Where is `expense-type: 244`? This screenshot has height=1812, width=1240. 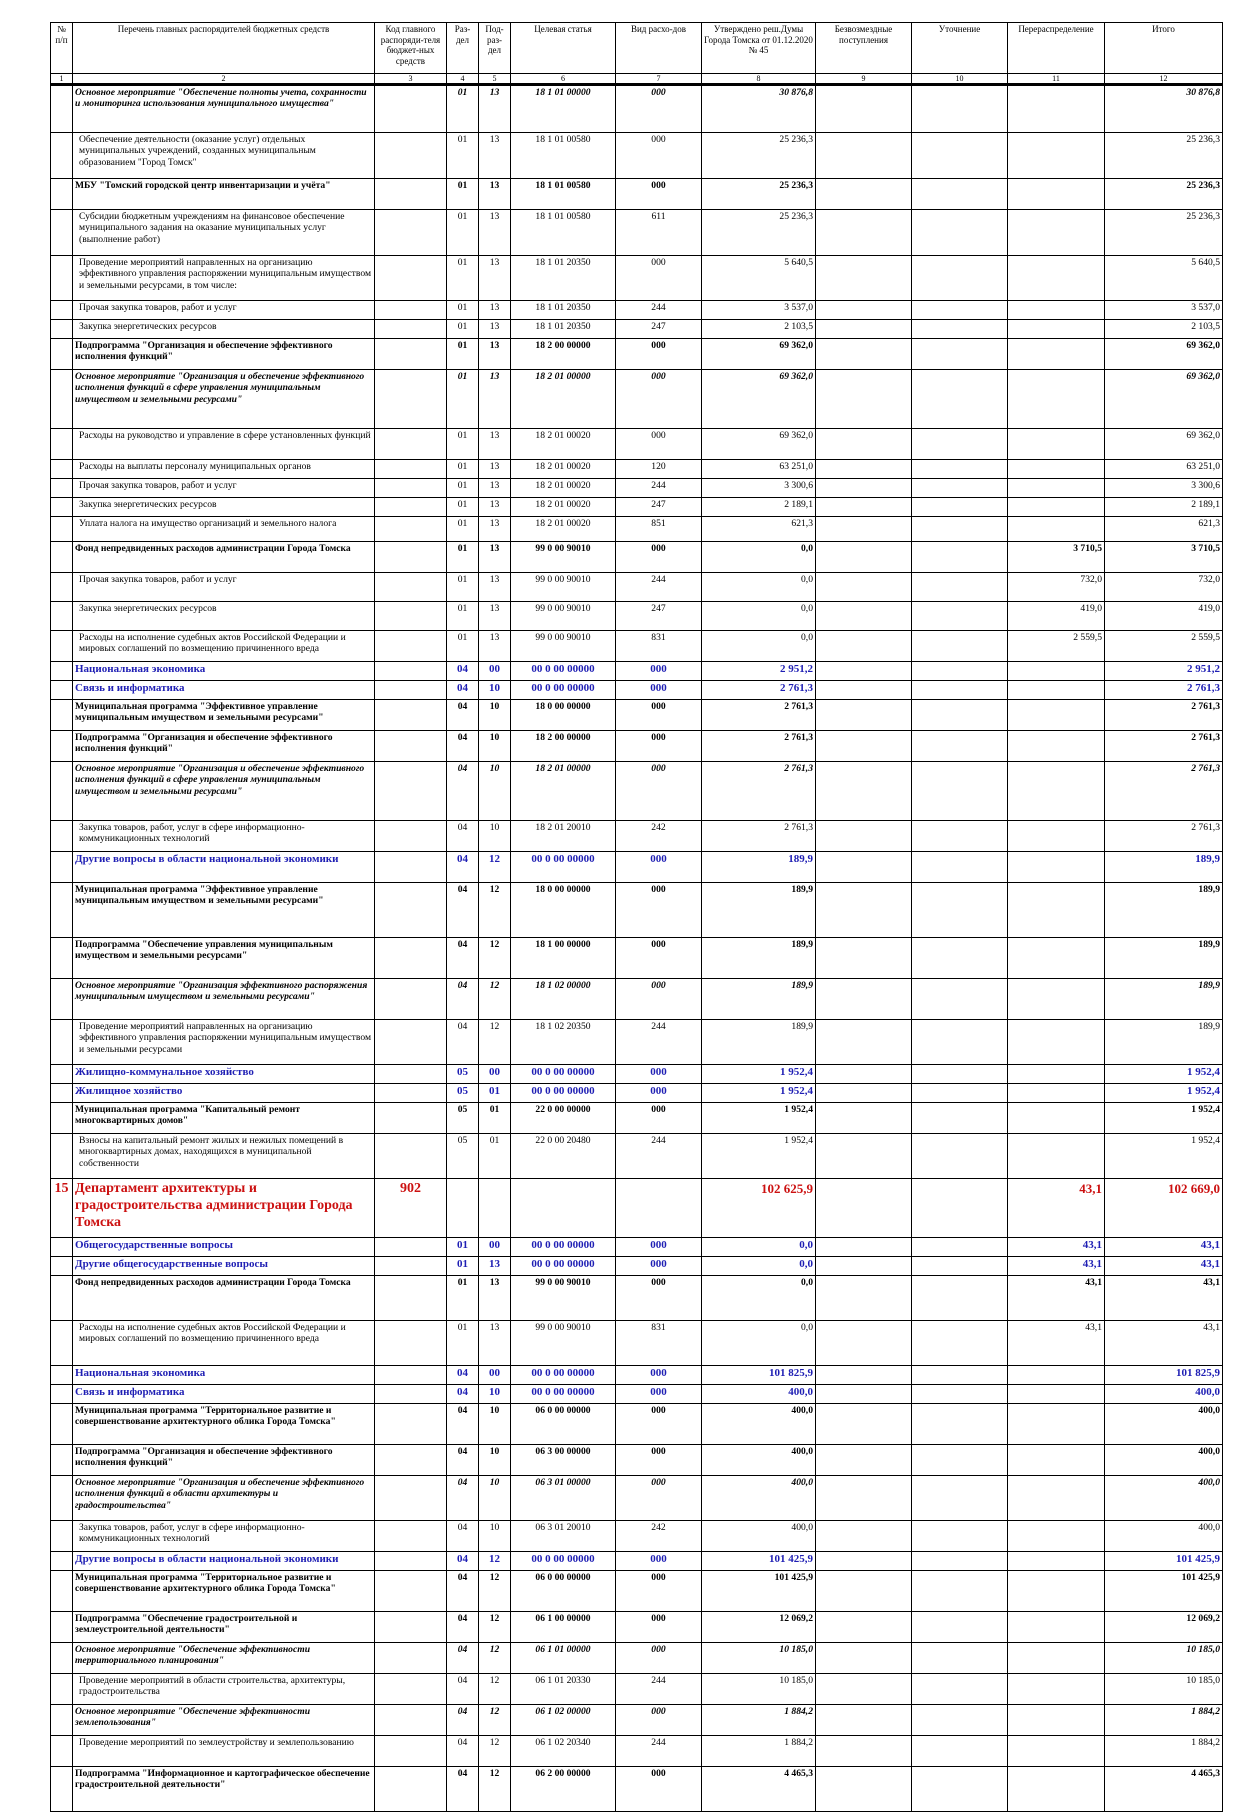 expense-type: 244 is located at coordinates (658, 1751).